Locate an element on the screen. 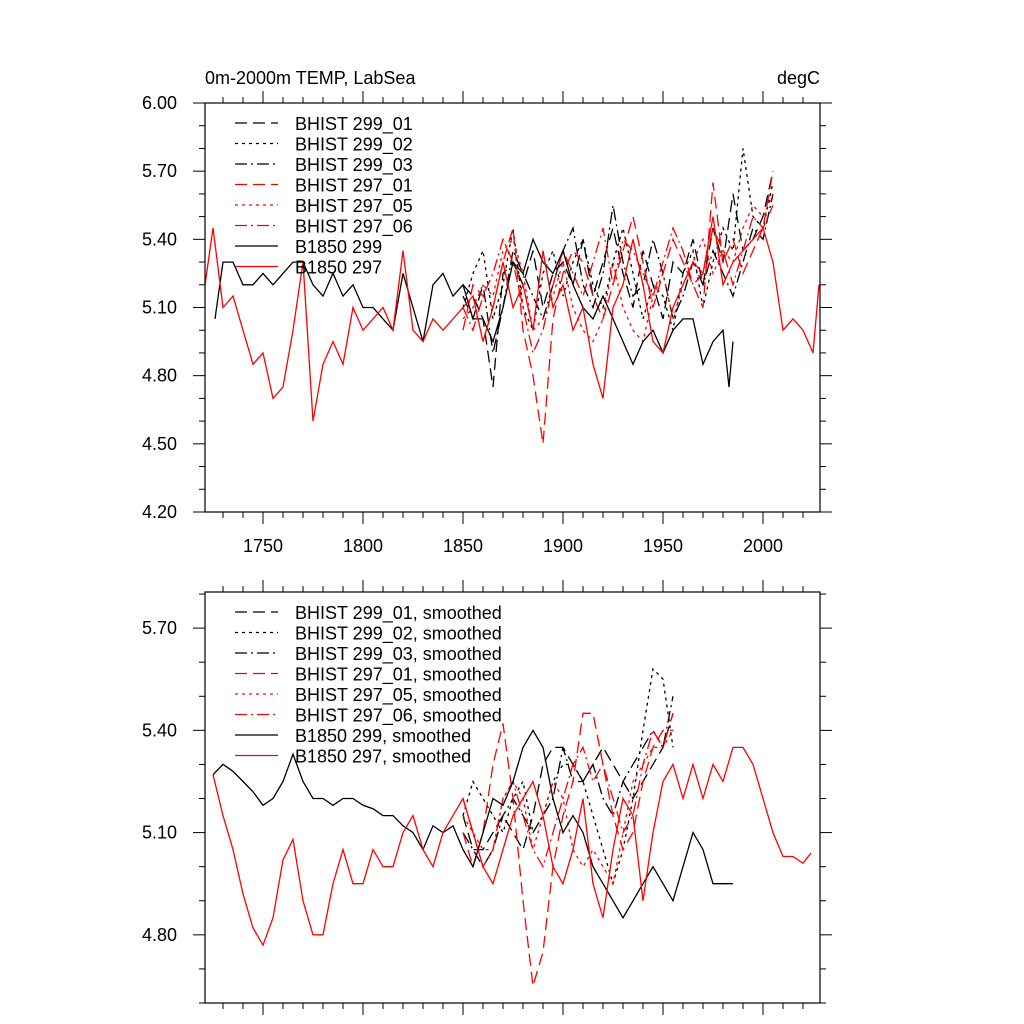 This screenshot has height=1024, width=1024. series-line-bhist-299-01-smoothed is located at coordinates (568, 782).